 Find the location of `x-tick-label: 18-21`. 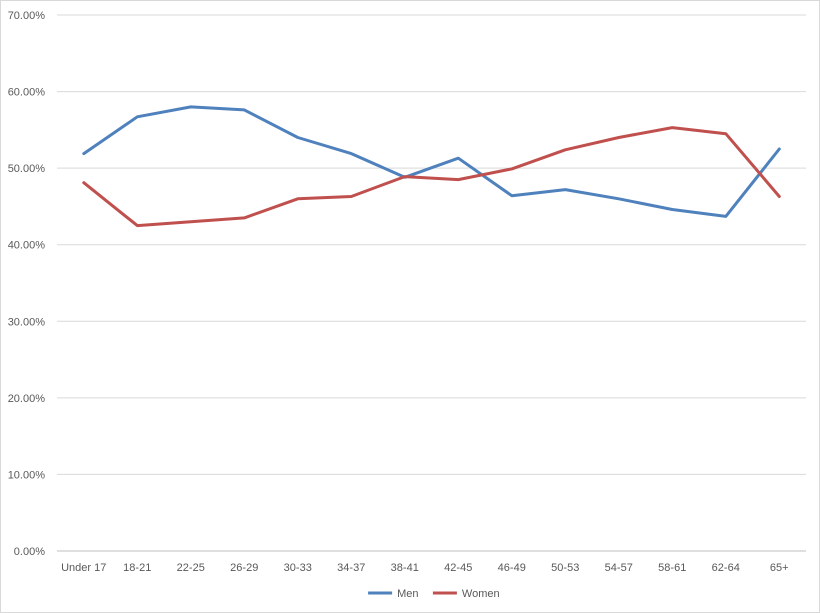

x-tick-label: 18-21 is located at coordinates (137, 568).